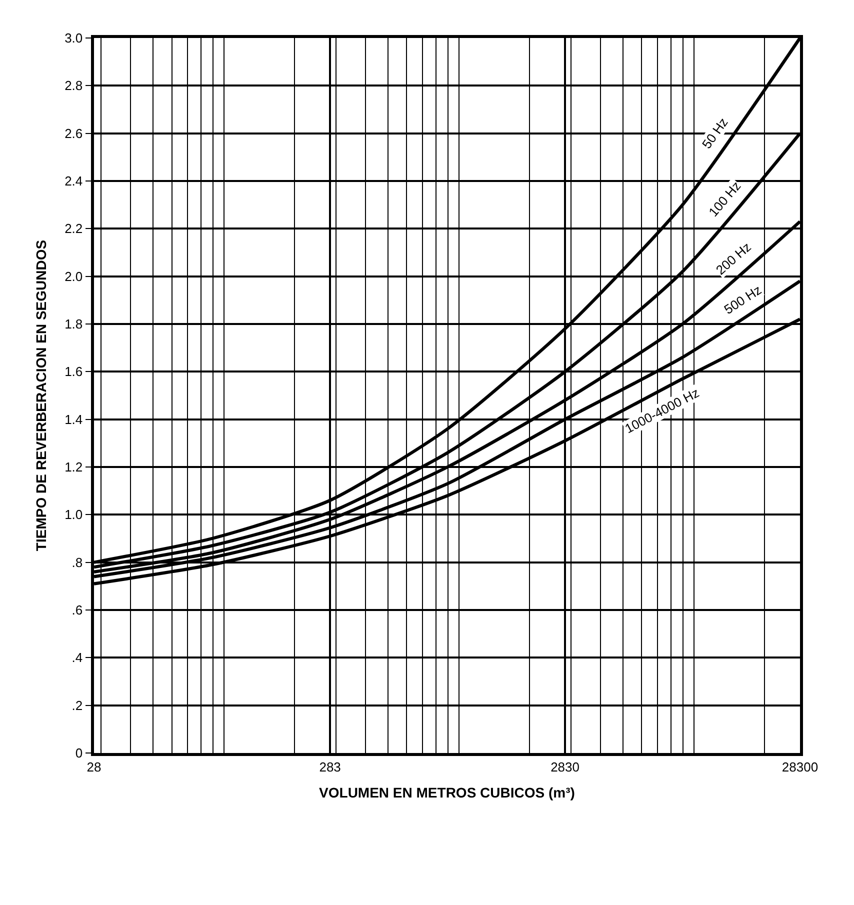  Describe the element at coordinates (733, 258) in the screenshot. I see `text: 200 Hz` at that location.